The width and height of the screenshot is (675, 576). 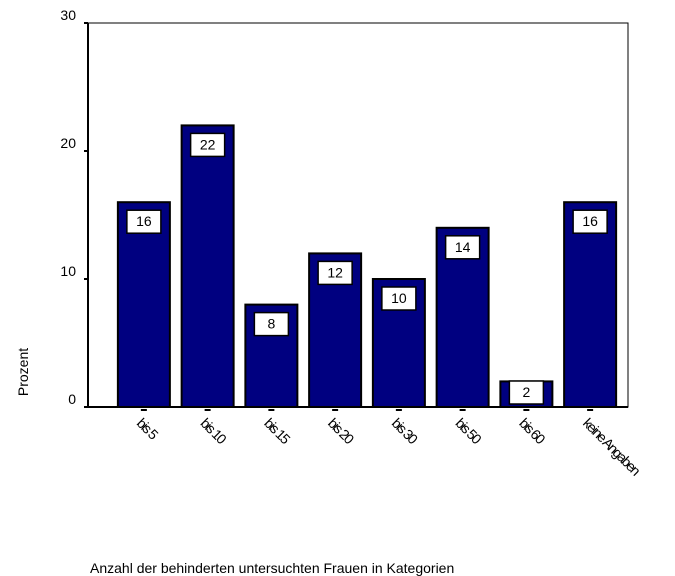 I want to click on x-tick-label: keine Angaben, so click(x=612, y=447).